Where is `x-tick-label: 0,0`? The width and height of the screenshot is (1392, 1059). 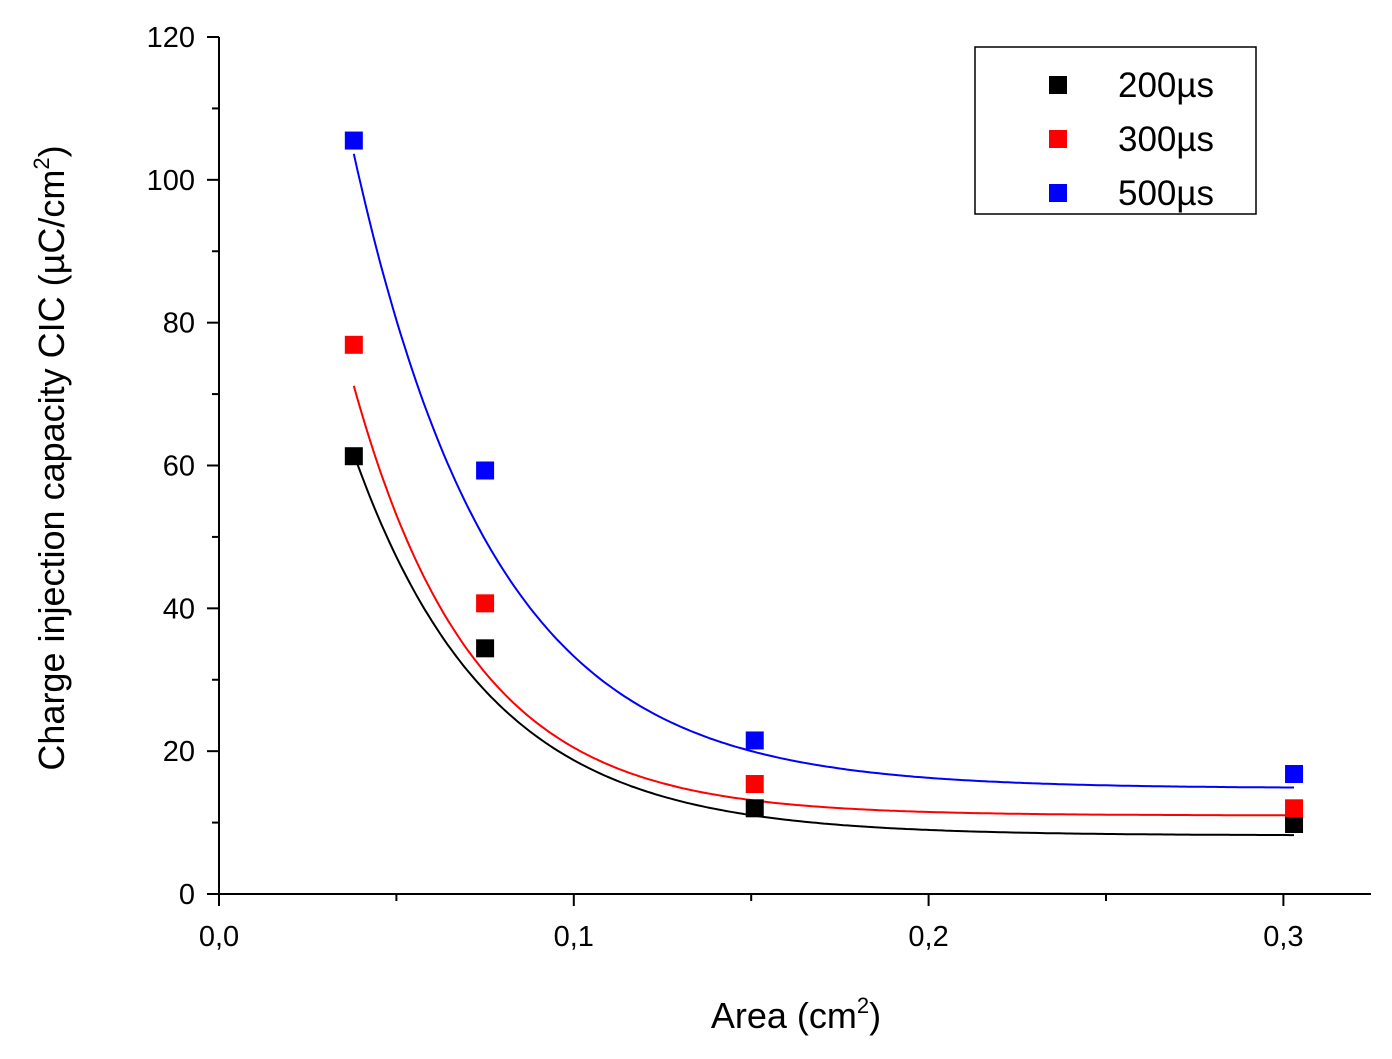 x-tick-label: 0,0 is located at coordinates (219, 937).